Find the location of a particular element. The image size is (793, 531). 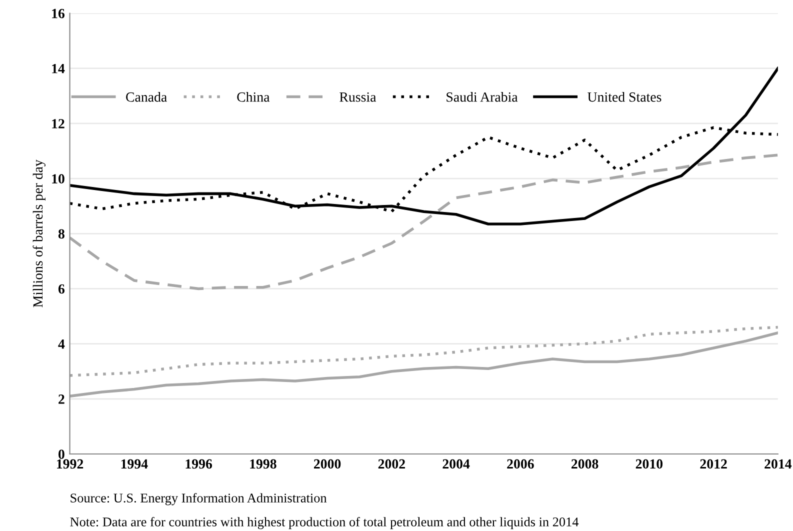

y-tick-label: 10 is located at coordinates (58, 179).